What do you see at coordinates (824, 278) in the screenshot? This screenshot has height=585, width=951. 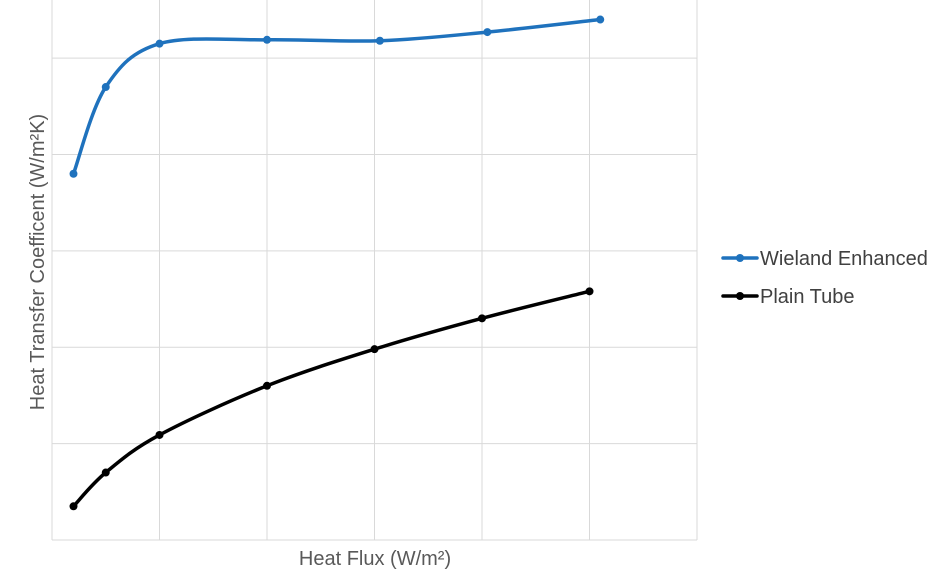 I see `legend: Wieland Enhanced Plain Tube` at bounding box center [824, 278].